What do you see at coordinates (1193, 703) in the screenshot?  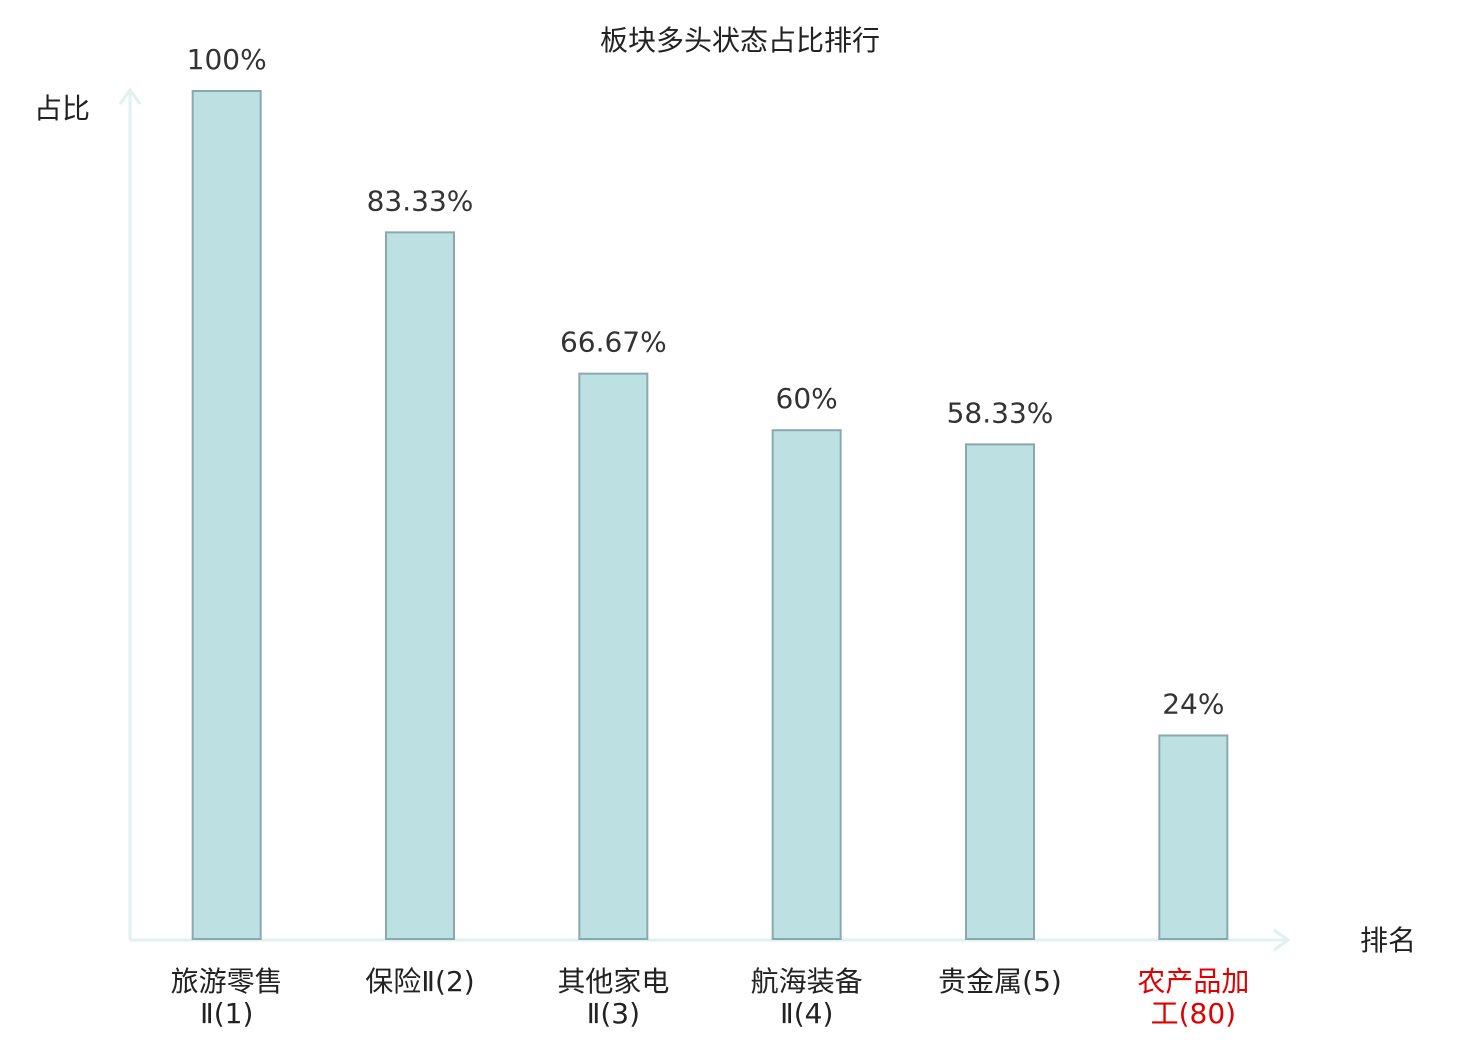 I see `data-label: 24%` at bounding box center [1193, 703].